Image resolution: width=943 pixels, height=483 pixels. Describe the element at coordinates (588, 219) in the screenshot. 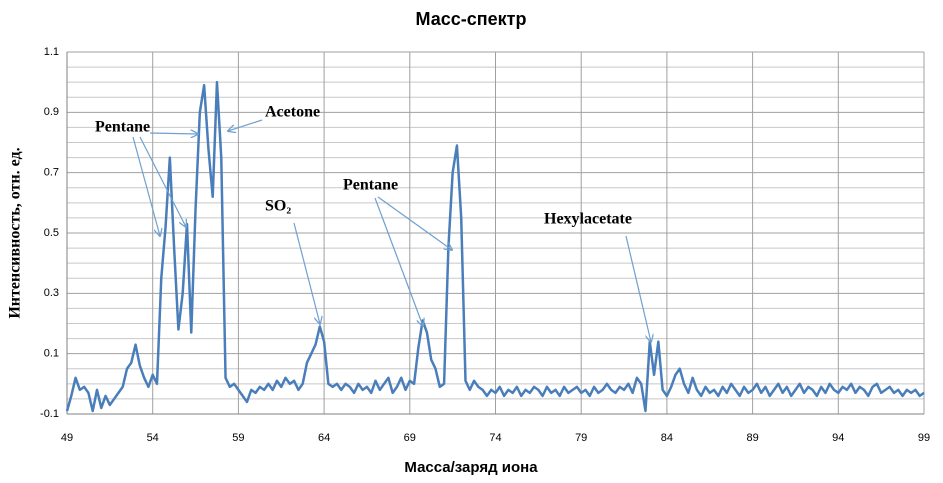

I see `annotation: Hexylacetate` at that location.